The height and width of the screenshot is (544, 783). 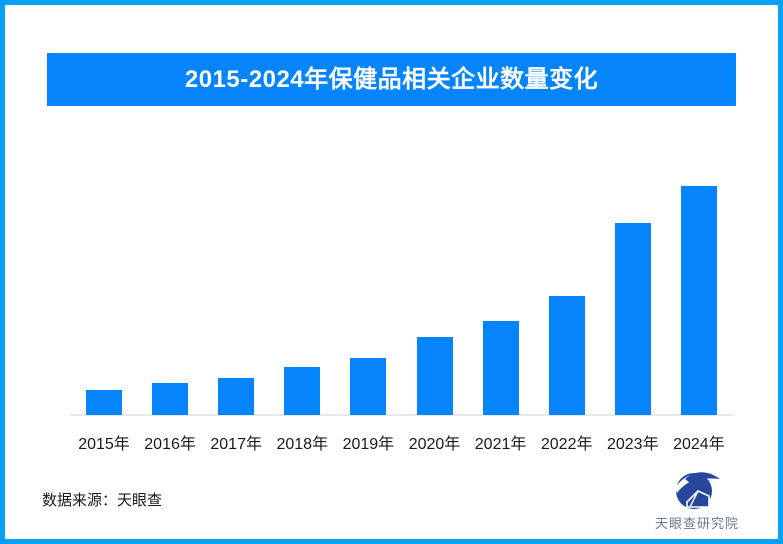 I want to click on chart-bar-2017年, so click(x=236, y=396).